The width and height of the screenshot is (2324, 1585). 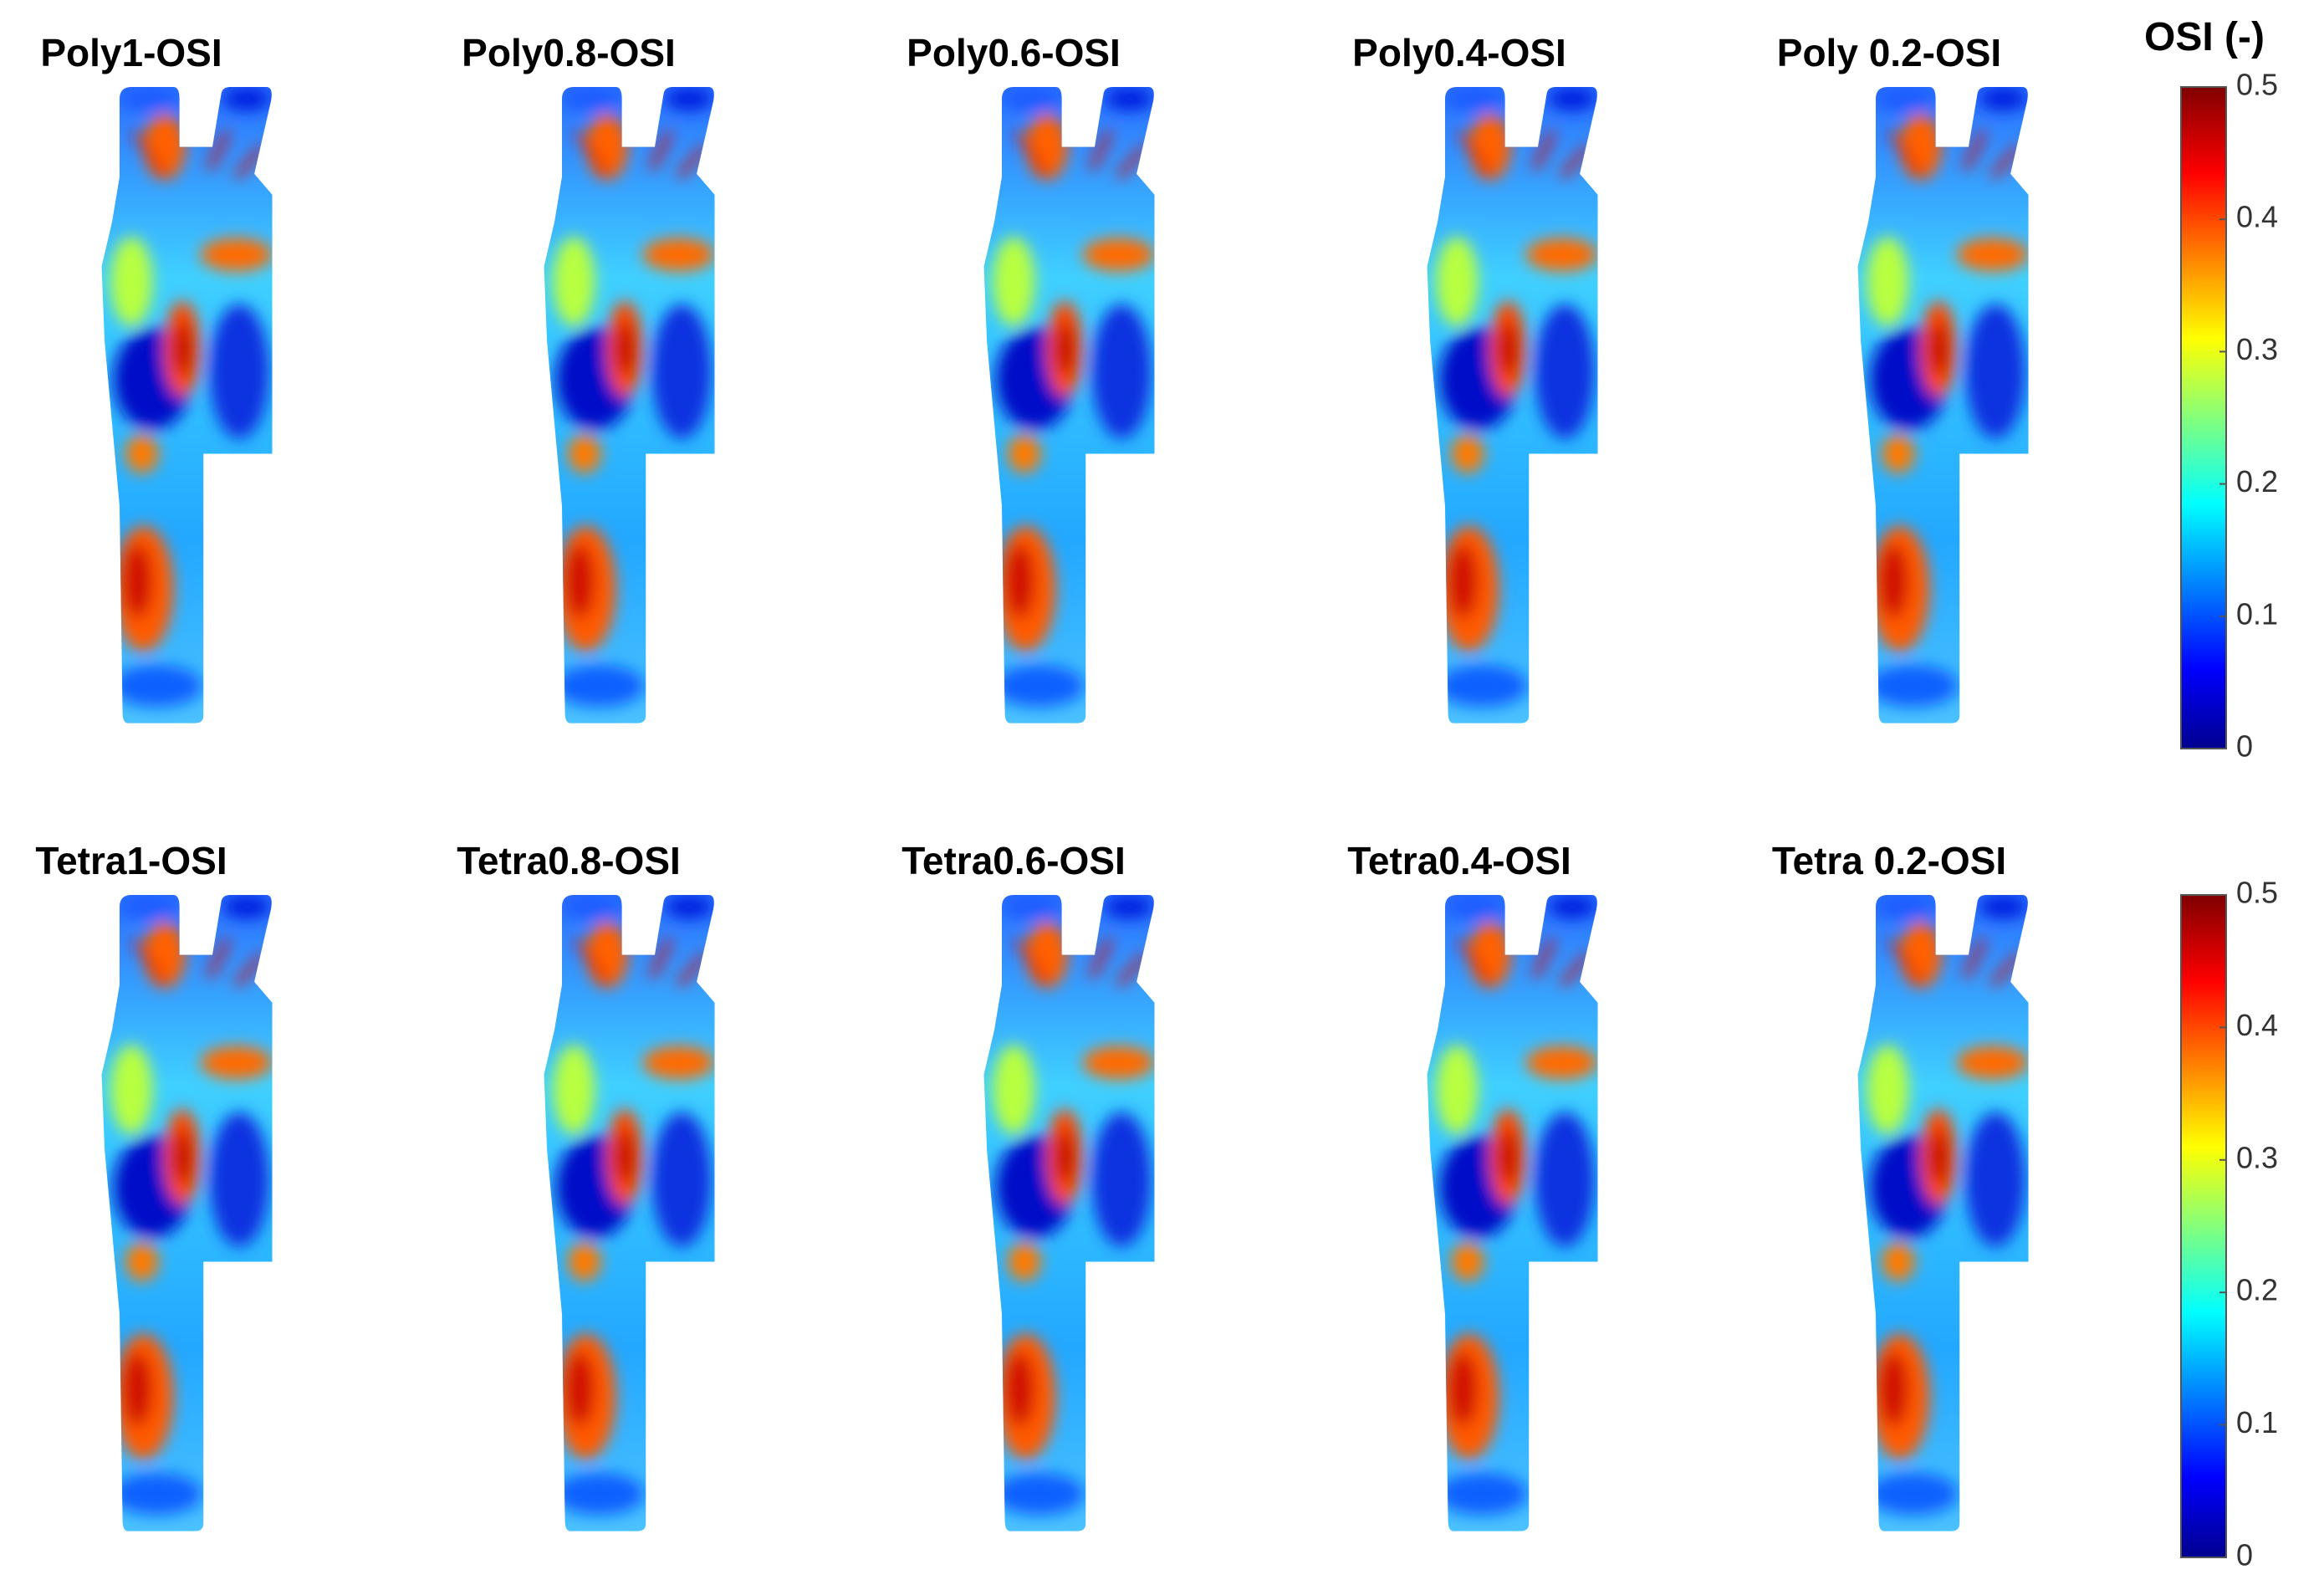 What do you see at coordinates (1889, 52) in the screenshot?
I see `panel-title: Poly 0.2-OSI` at bounding box center [1889, 52].